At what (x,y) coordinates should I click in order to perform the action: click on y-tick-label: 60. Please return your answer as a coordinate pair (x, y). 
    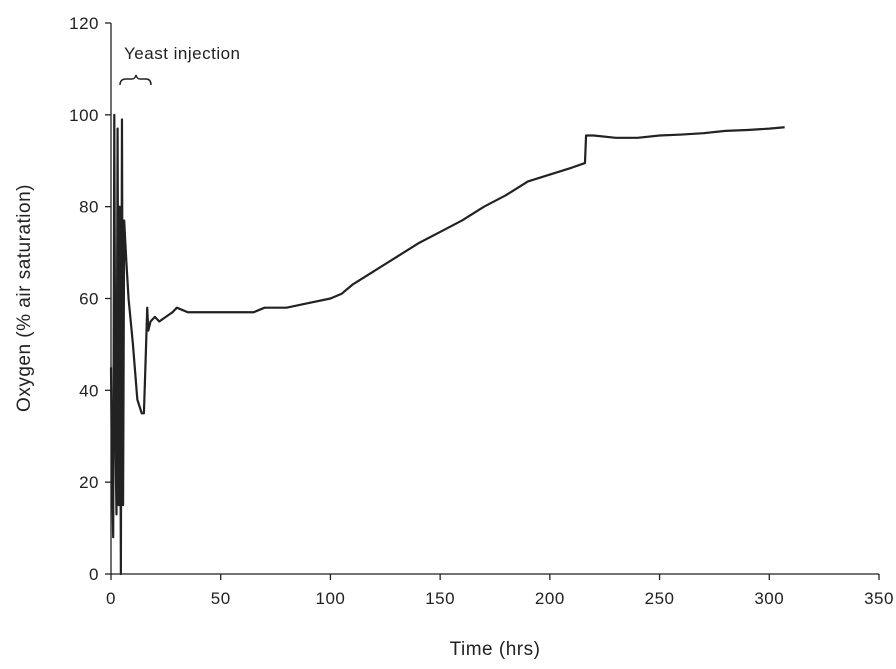
    Looking at the image, I should click on (89, 299).